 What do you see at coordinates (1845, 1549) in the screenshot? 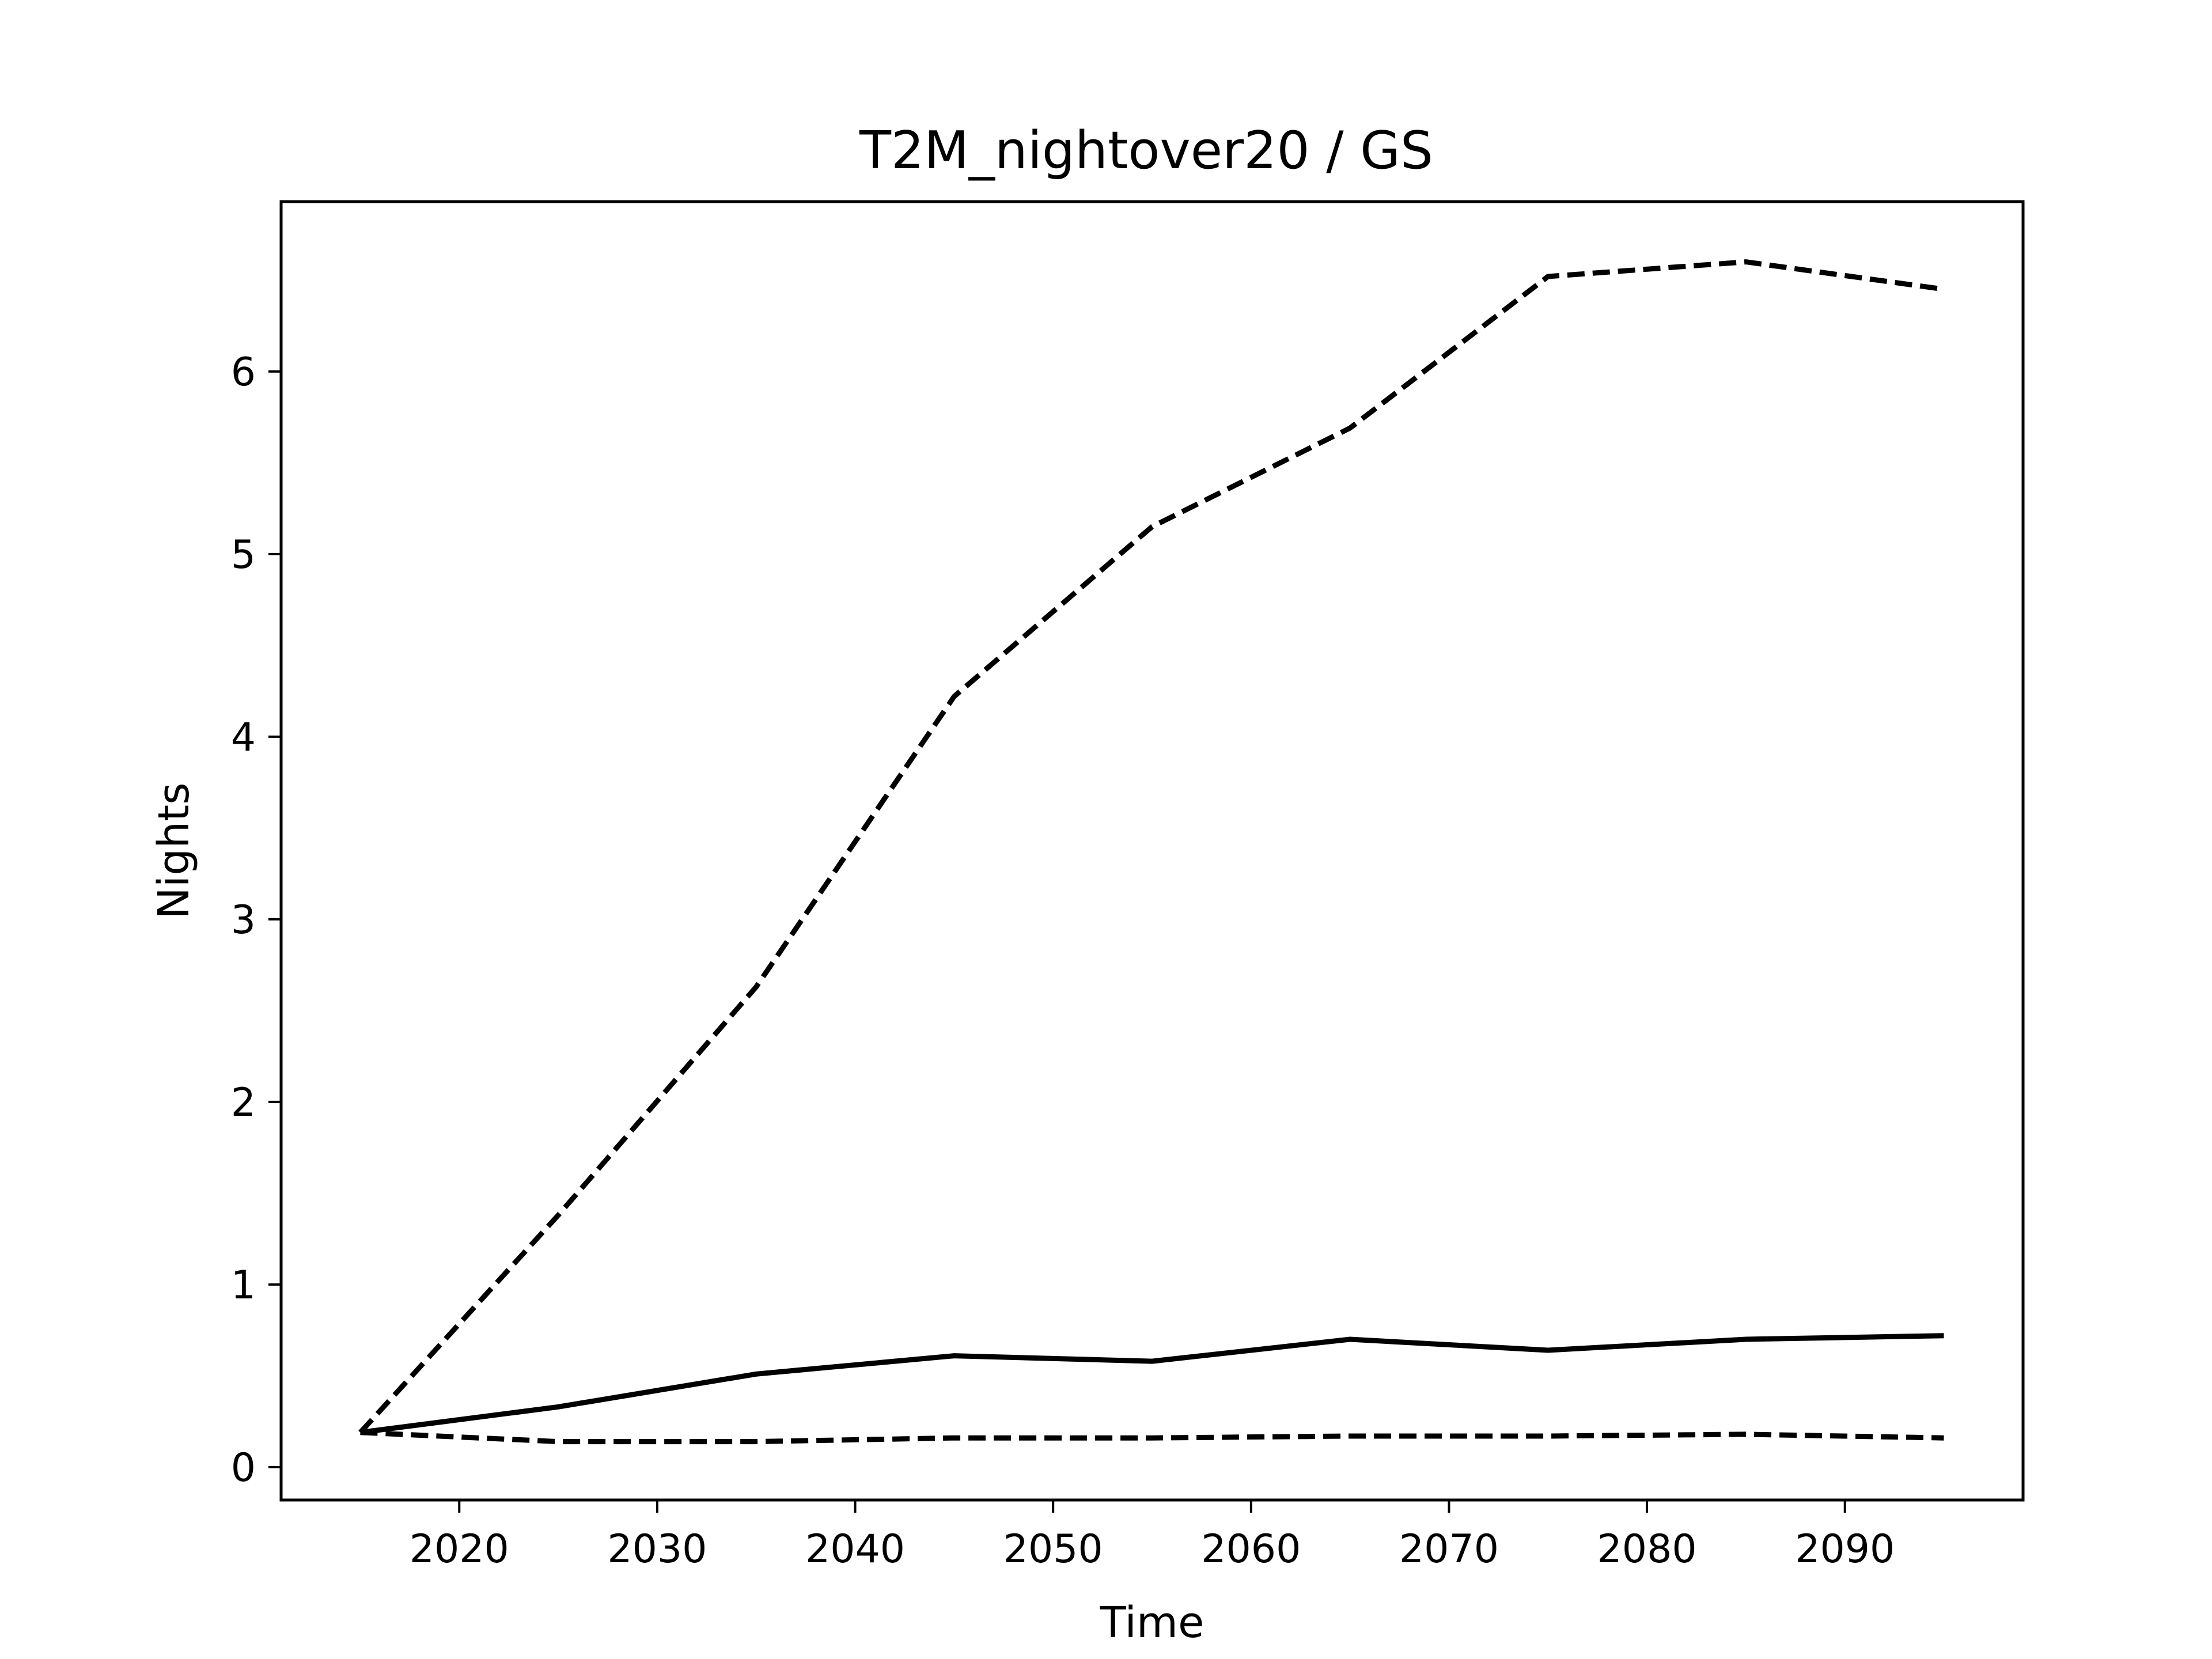
I see `x-tick-label: 2090` at bounding box center [1845, 1549].